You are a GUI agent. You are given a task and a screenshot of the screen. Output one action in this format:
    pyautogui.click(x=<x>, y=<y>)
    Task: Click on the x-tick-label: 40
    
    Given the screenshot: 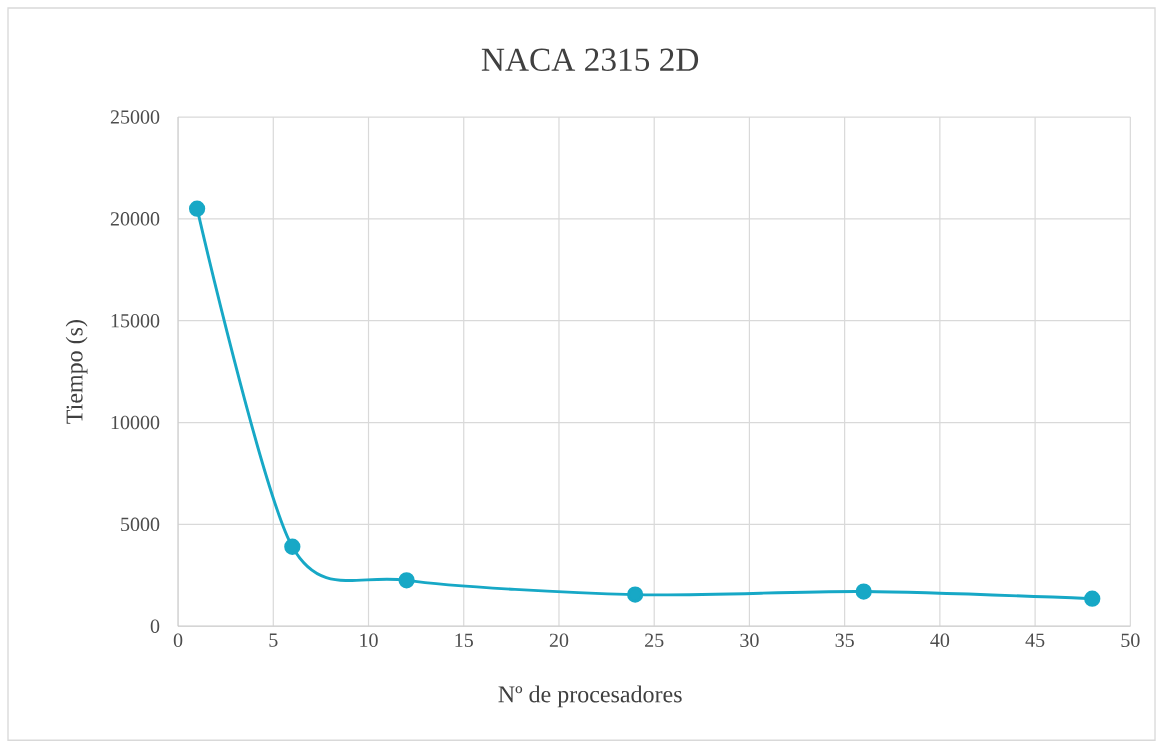 What is the action you would take?
    pyautogui.click(x=940, y=640)
    